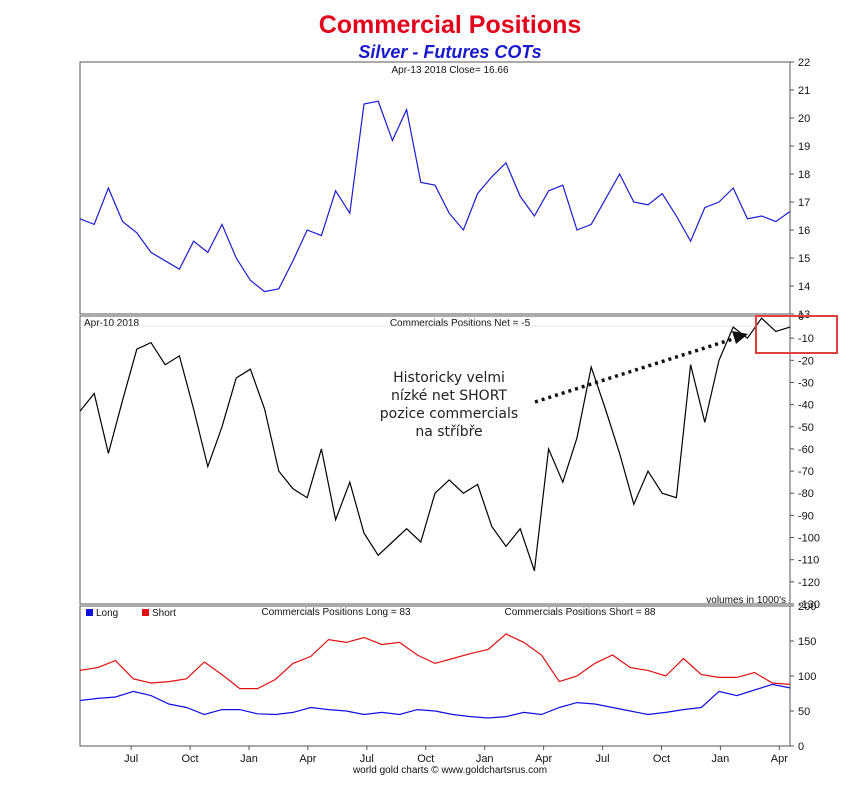 This screenshot has width=865, height=786. Describe the element at coordinates (809, 583) in the screenshot. I see `net-y-tick-label: -120` at that location.